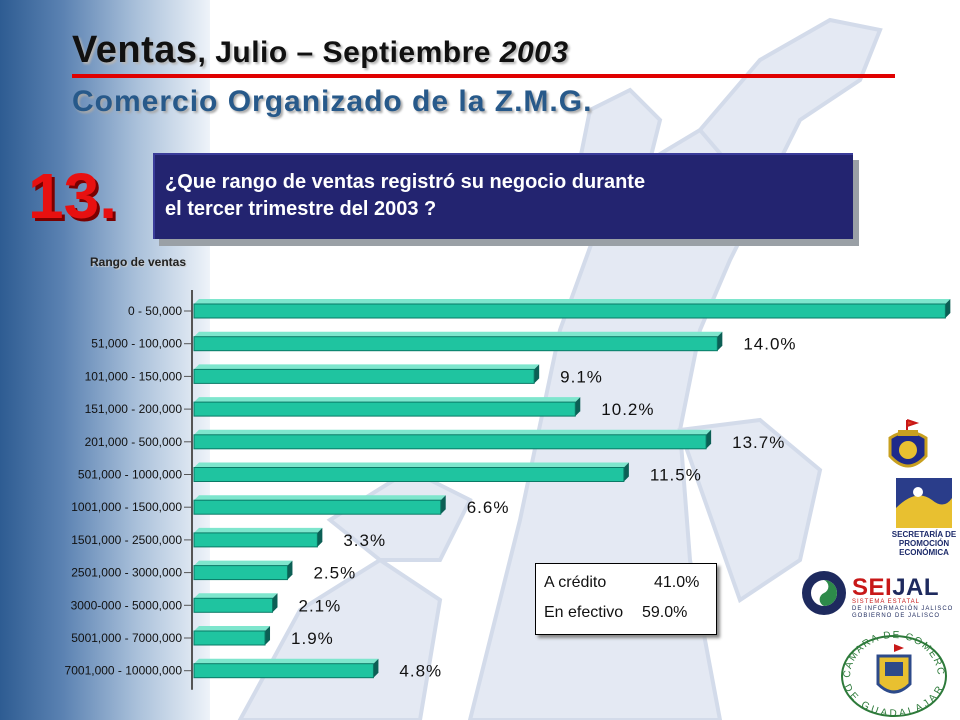 The height and width of the screenshot is (720, 960). What do you see at coordinates (334, 573) in the screenshot?
I see `bar-value-label: 2.5%` at bounding box center [334, 573].